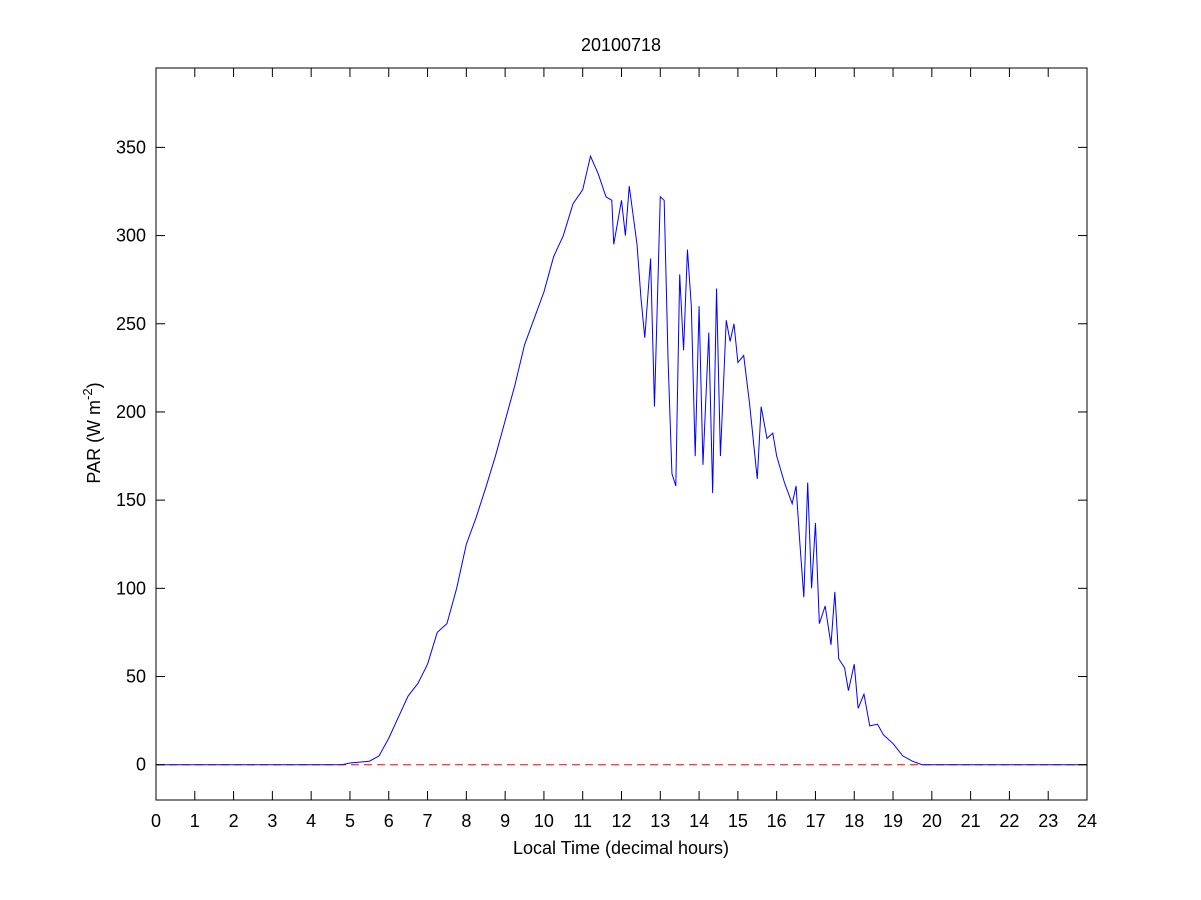 The width and height of the screenshot is (1201, 900). What do you see at coordinates (1009, 821) in the screenshot?
I see `x-tick-label: 22` at bounding box center [1009, 821].